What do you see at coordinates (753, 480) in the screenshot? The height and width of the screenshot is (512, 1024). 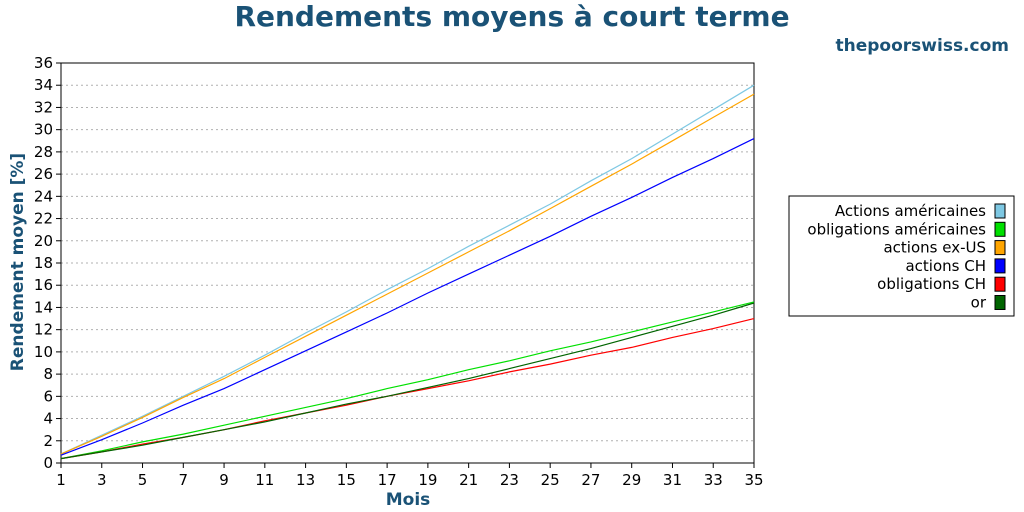 I see `x-tick-label: 35` at bounding box center [753, 480].